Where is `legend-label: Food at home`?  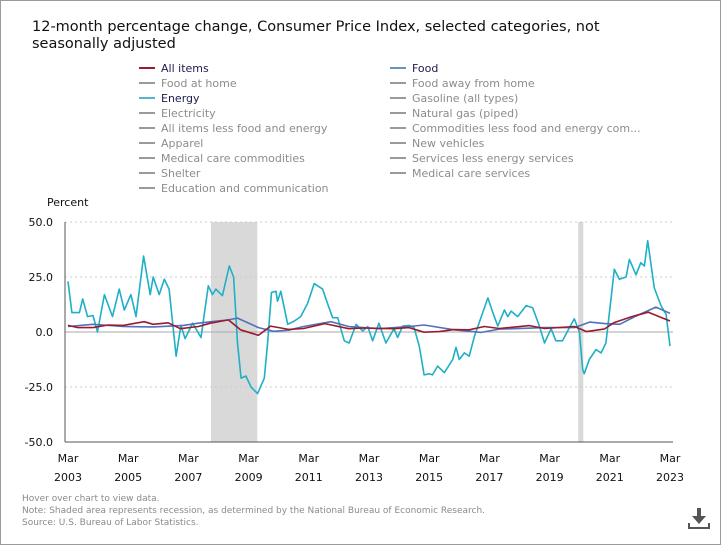 legend-label: Food at home is located at coordinates (199, 83).